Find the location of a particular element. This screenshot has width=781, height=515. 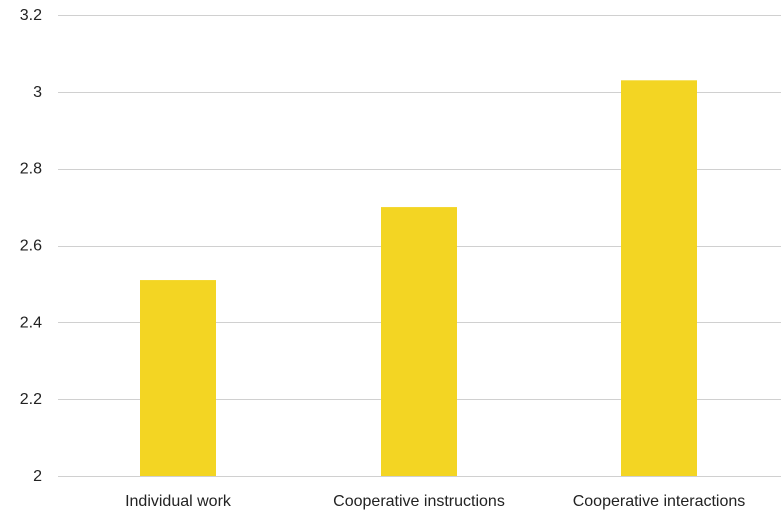

y-tick-label: 3 is located at coordinates (37, 92).